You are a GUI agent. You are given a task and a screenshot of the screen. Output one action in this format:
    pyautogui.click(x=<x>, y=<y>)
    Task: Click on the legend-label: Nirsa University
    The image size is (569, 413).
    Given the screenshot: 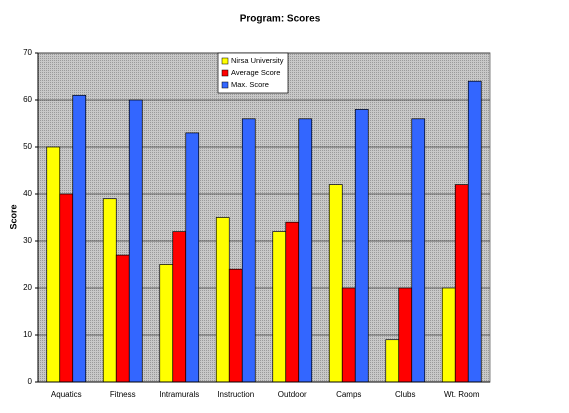 What is the action you would take?
    pyautogui.click(x=257, y=60)
    